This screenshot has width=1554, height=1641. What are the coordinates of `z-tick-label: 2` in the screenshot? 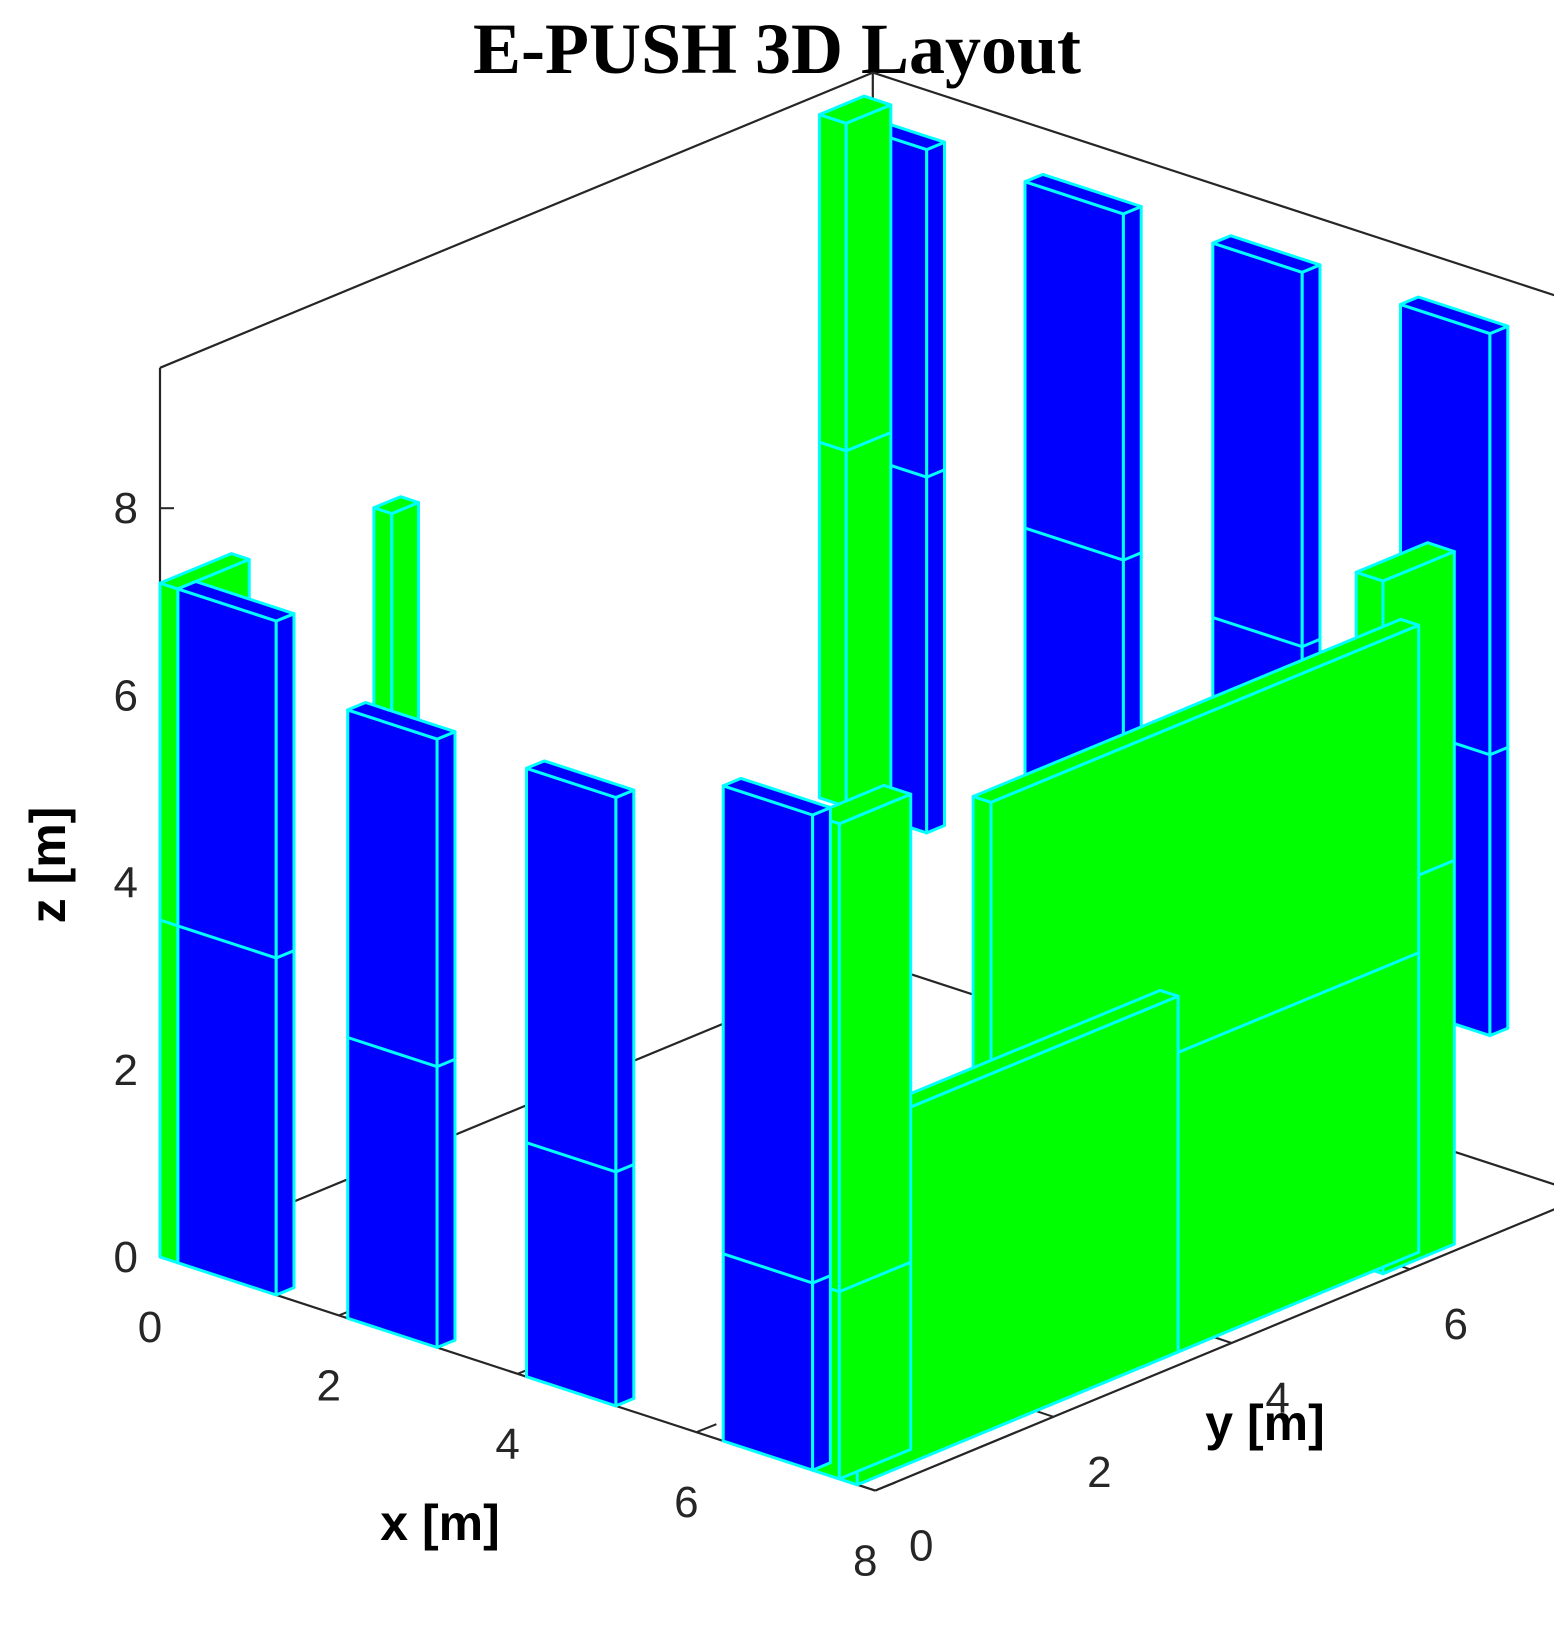 It's located at (126, 1070).